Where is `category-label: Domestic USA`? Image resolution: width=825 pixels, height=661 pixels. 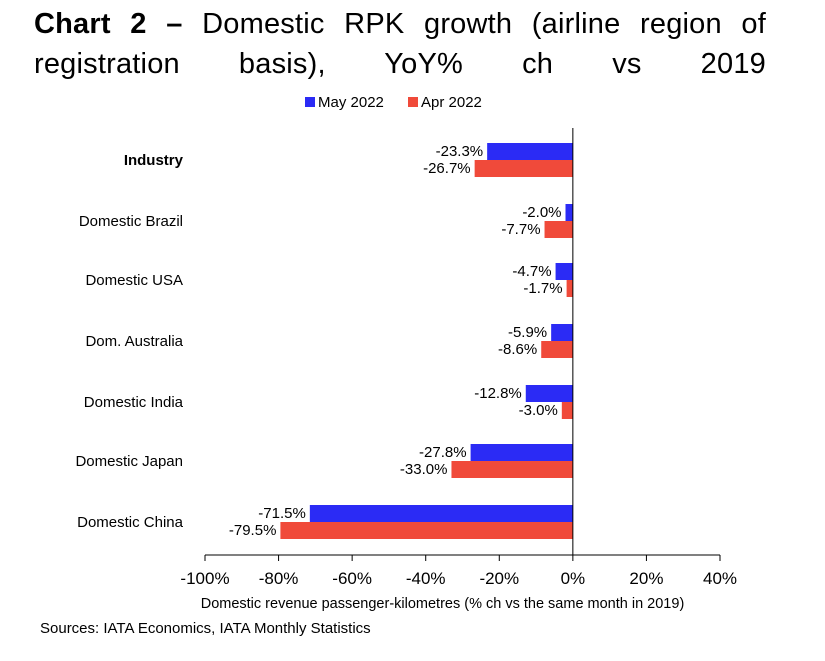
category-label: Domestic USA is located at coordinates (134, 280).